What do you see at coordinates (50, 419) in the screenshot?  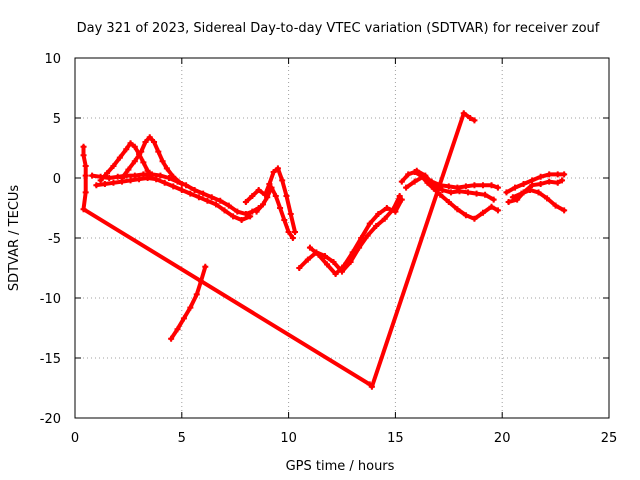 I see `y-tick-label: -20` at bounding box center [50, 419].